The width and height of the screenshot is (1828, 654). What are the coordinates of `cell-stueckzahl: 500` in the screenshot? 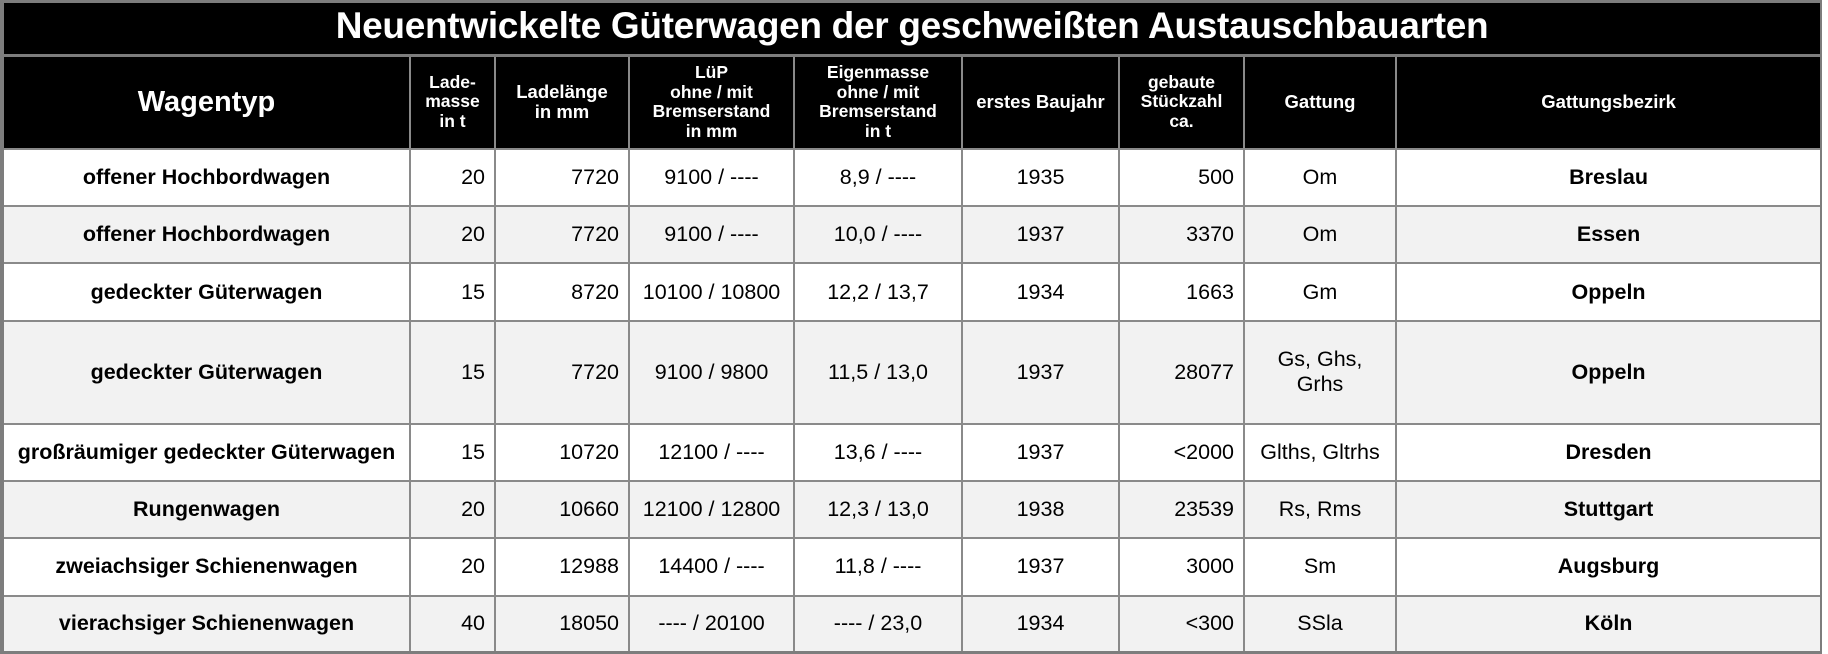 It's located at (1182, 178).